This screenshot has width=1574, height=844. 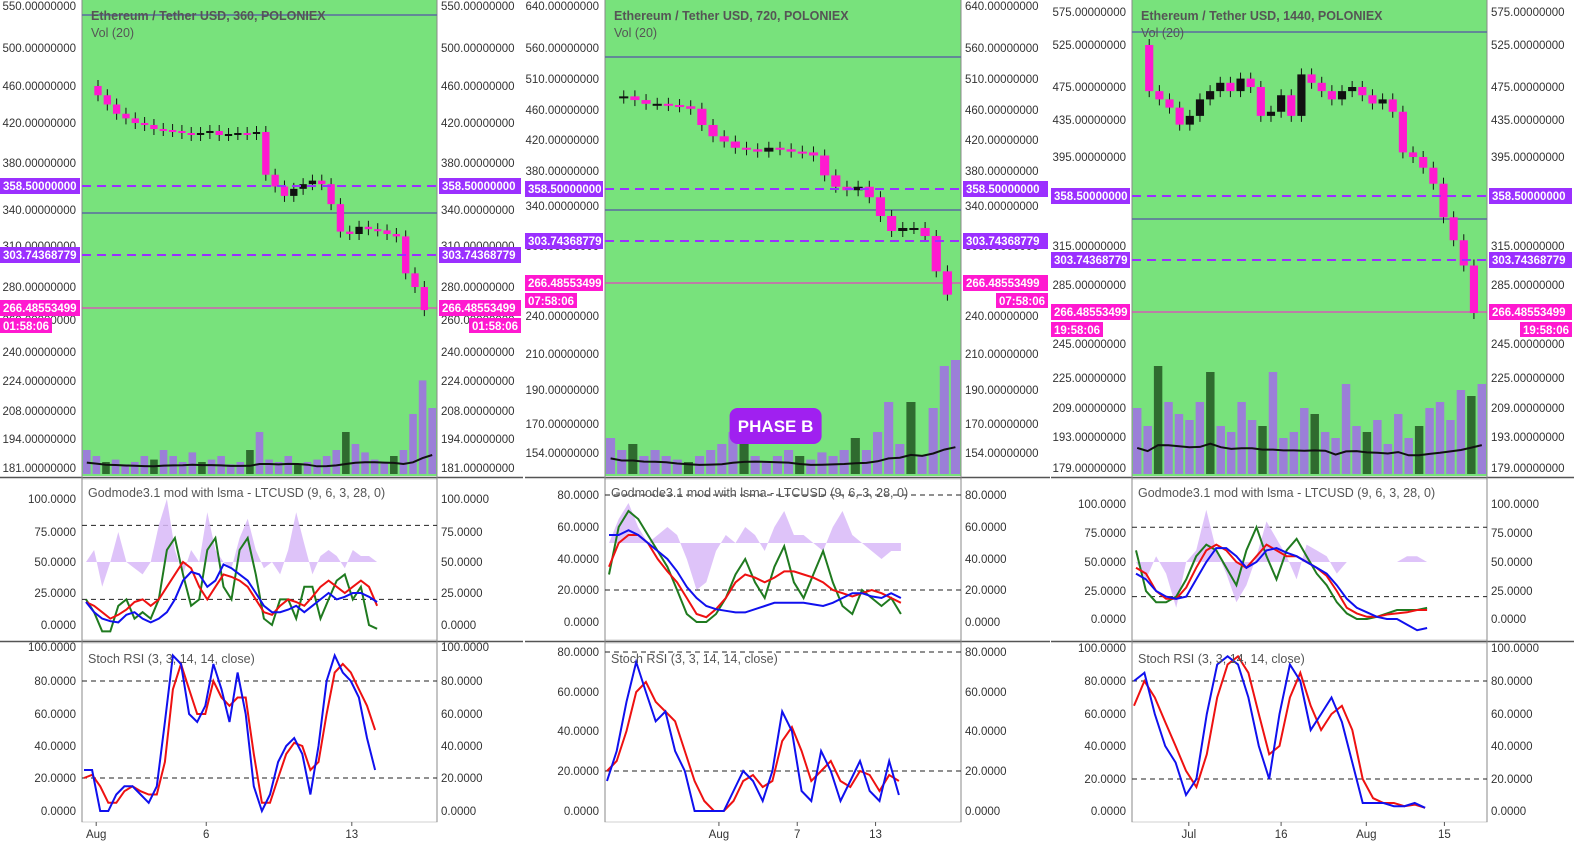 What do you see at coordinates (462, 747) in the screenshot?
I see `stoch-tick-label-right: 40.0000` at bounding box center [462, 747].